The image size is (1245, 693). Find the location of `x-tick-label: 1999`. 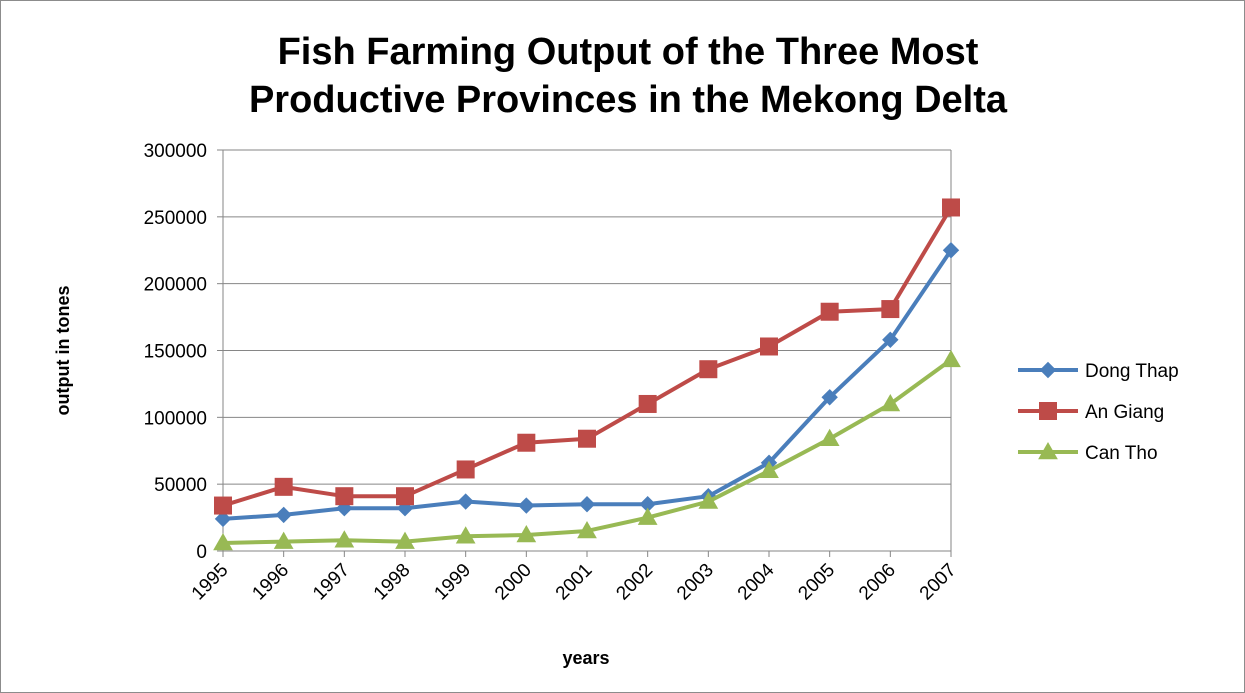

x-tick-label: 1999 is located at coordinates (452, 582).